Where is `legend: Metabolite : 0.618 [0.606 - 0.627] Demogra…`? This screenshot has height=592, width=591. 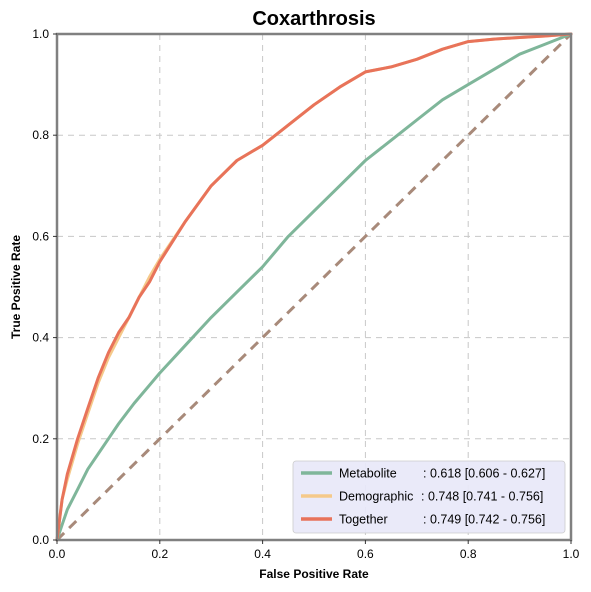
legend: Metabolite : 0.618 [0.606 - 0.627] Demogra… is located at coordinates (429, 497).